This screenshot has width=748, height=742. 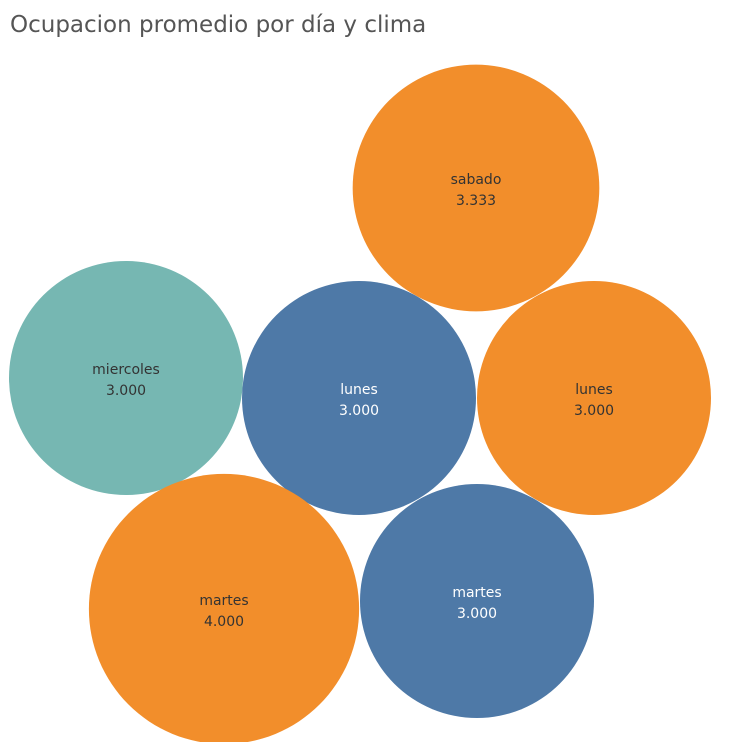 I want to click on bubble-value-label: 3.333, so click(x=476, y=201).